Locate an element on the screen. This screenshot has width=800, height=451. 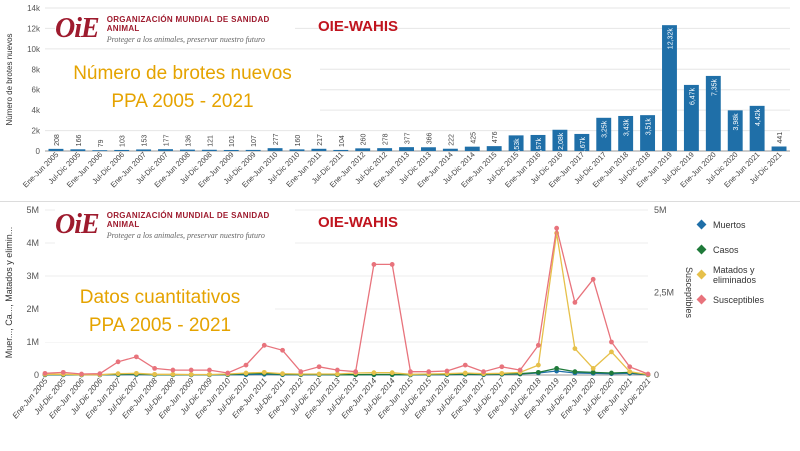
bar-data-label: 153 is located at coordinates (145, 141).